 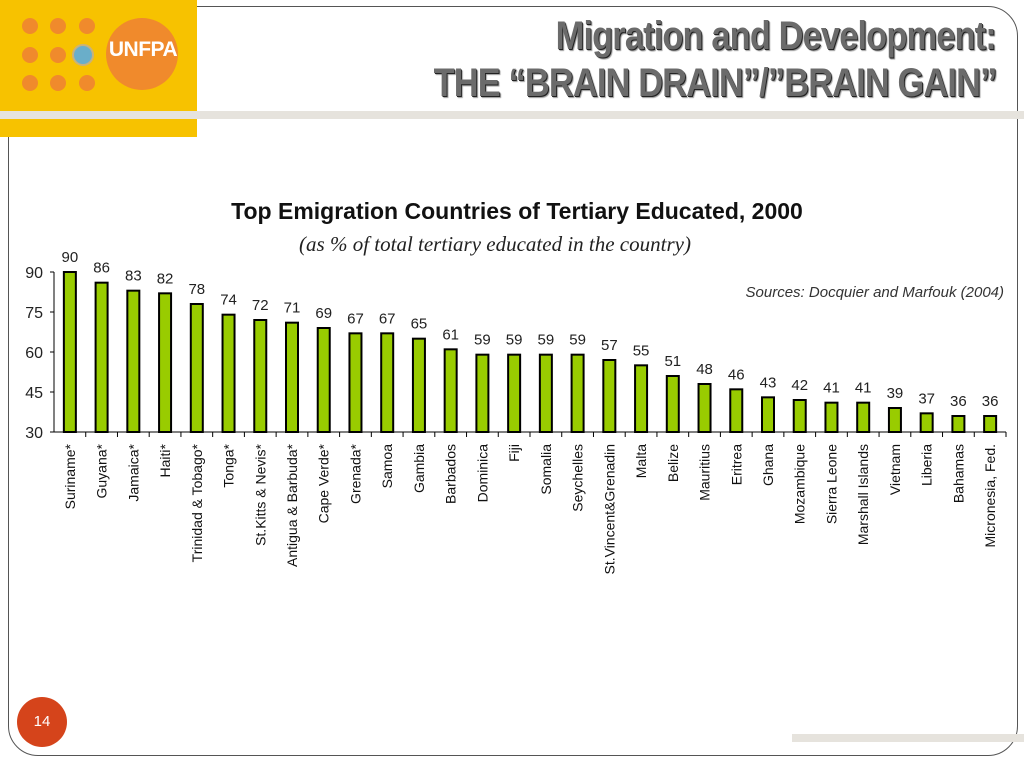 I want to click on x-category-label: Belize, so click(x=673, y=463).